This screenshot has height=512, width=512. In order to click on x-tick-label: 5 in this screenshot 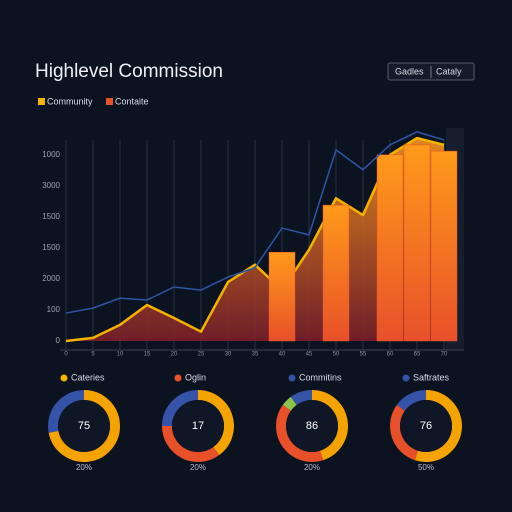, I will do `click(93, 355)`.